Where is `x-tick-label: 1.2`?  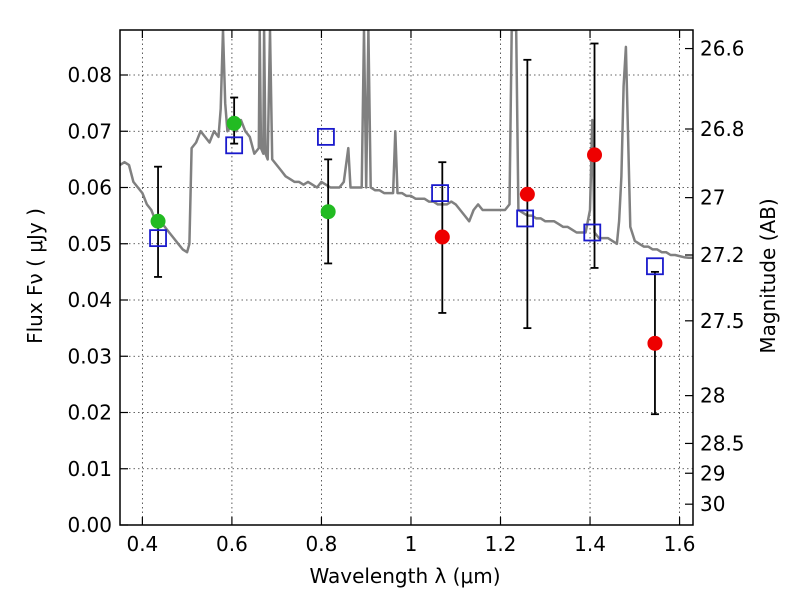
x-tick-label: 1.2 is located at coordinates (501, 544).